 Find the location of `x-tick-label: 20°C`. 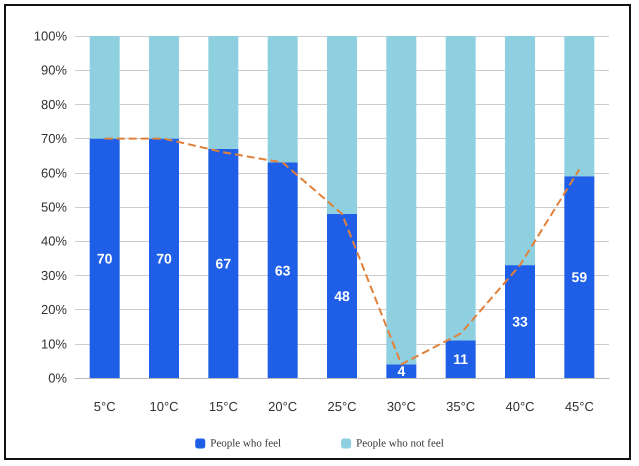

x-tick-label: 20°C is located at coordinates (283, 406).